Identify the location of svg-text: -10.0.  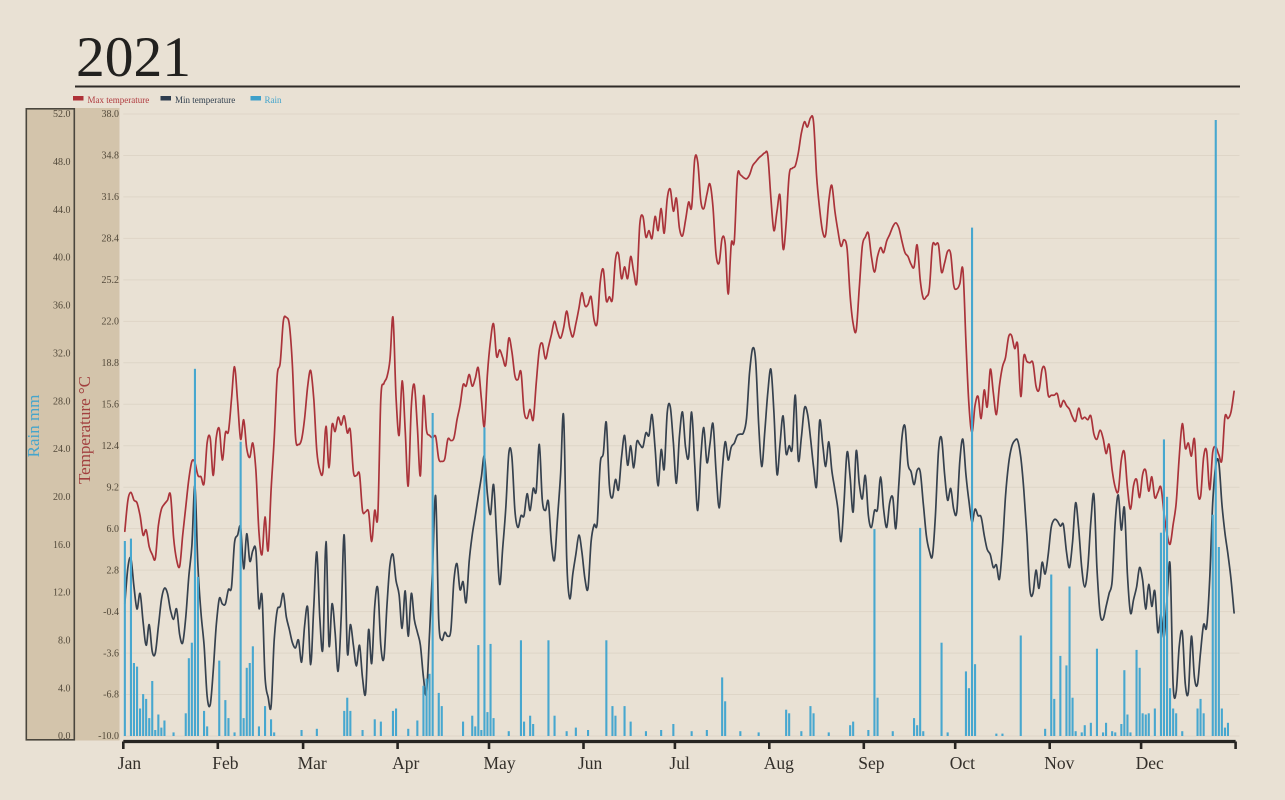
(108, 736).